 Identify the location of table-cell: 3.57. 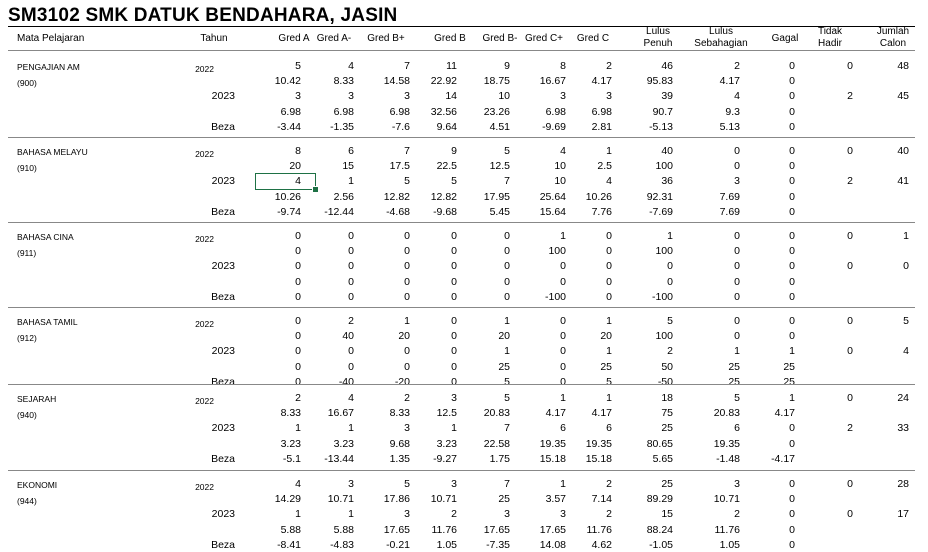
(555, 499).